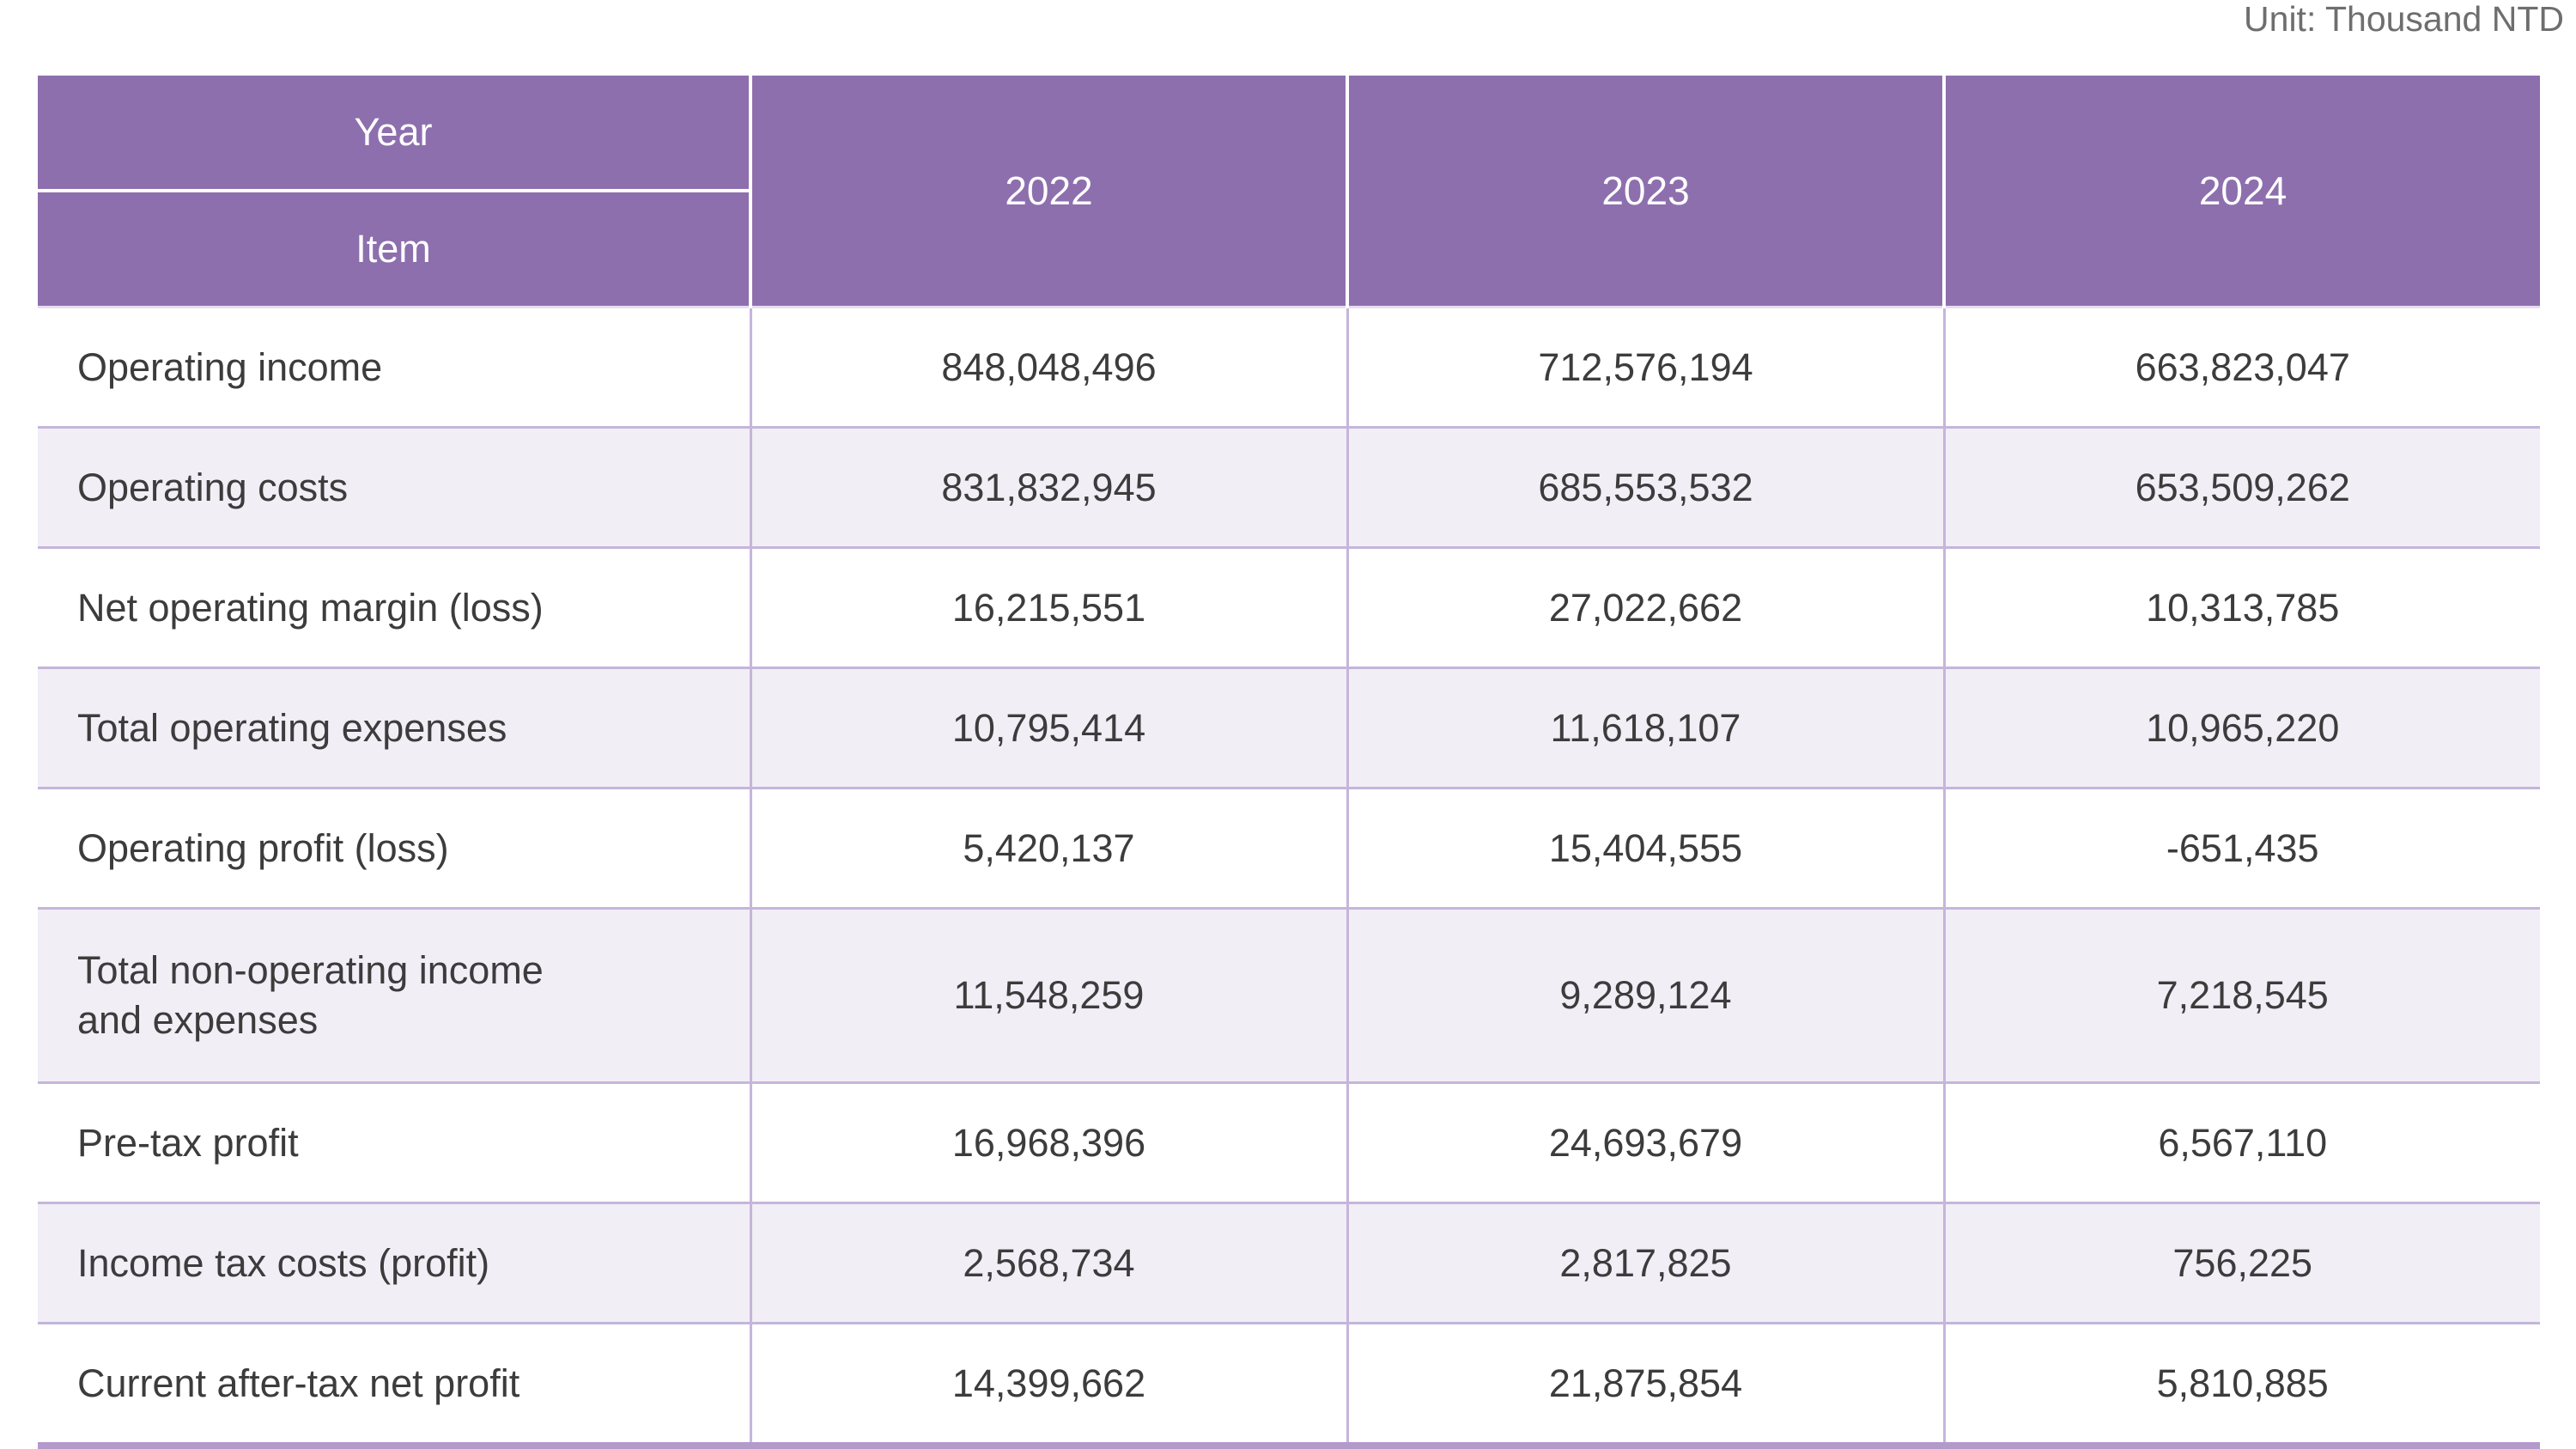  What do you see at coordinates (1048, 848) in the screenshot?
I see `value-2022: 5,420,137` at bounding box center [1048, 848].